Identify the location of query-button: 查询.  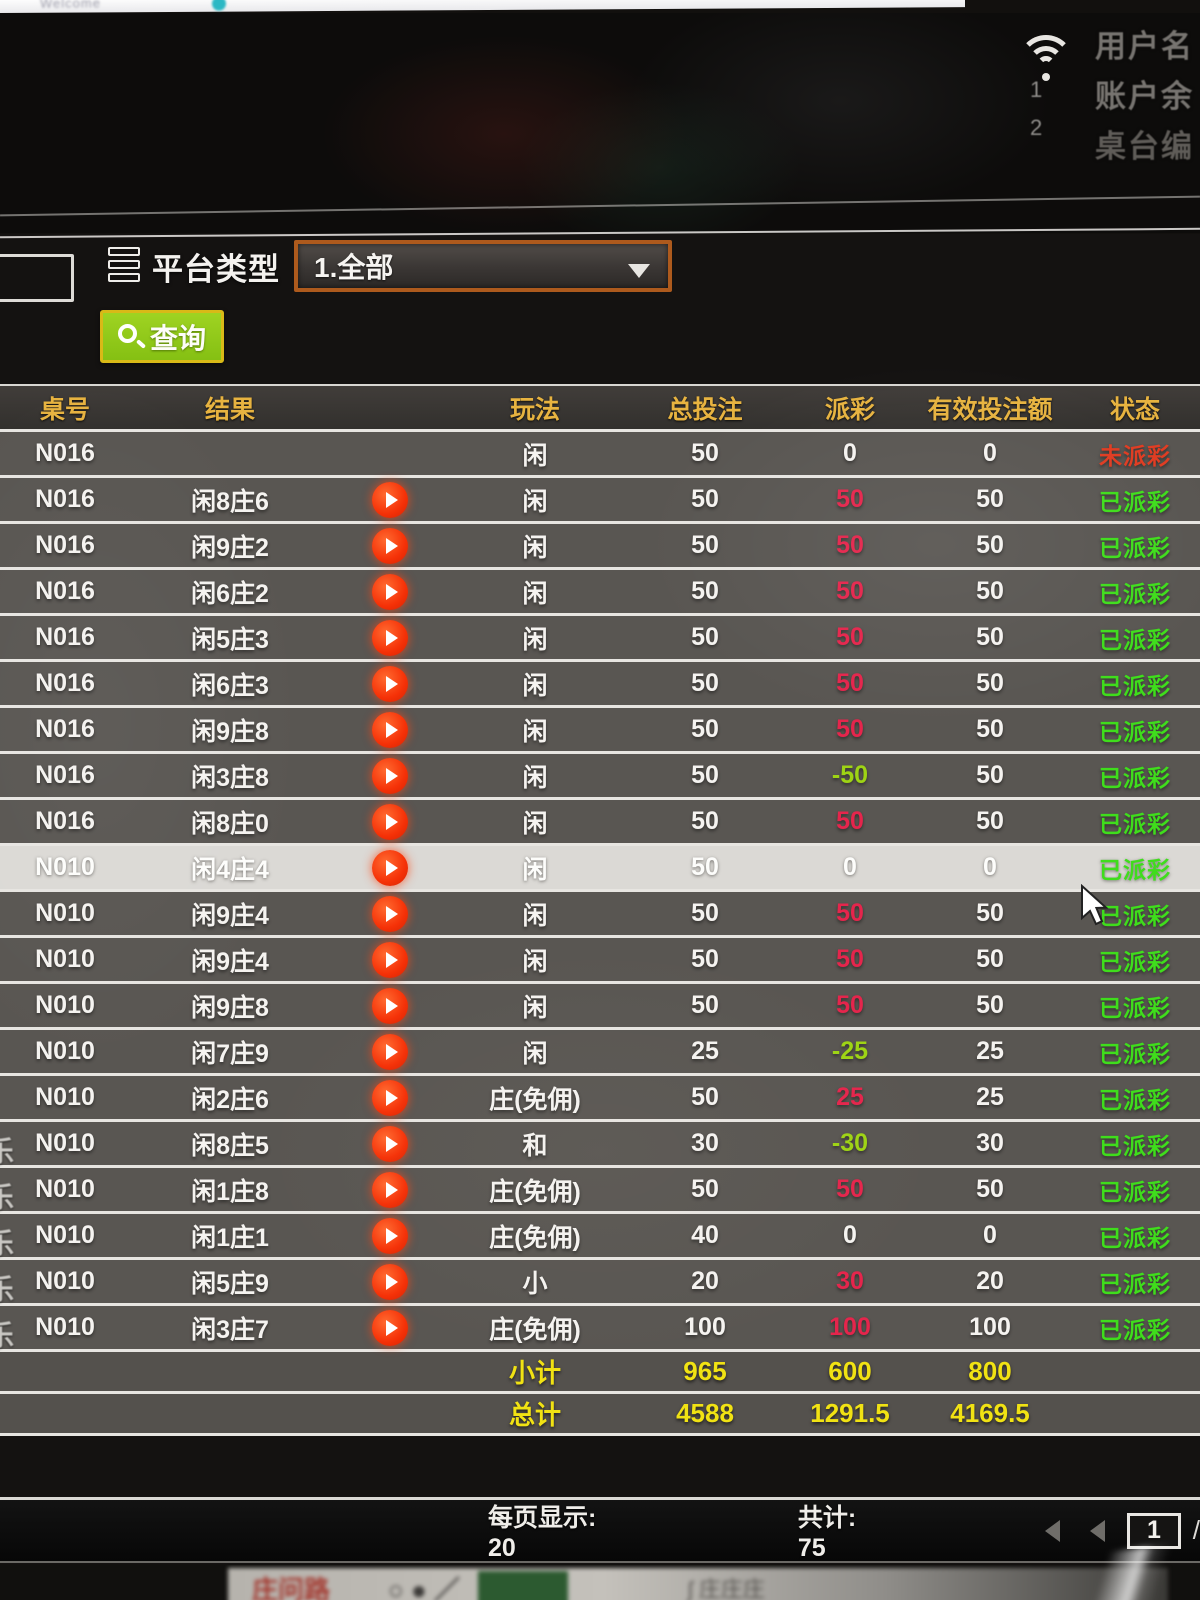
(162, 336).